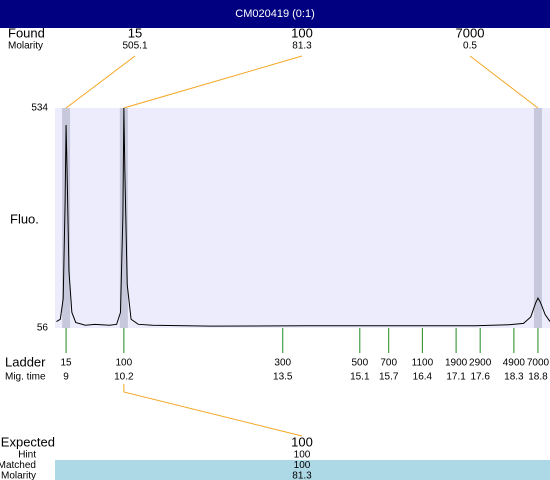  What do you see at coordinates (302, 46) in the screenshot?
I see `found-molarity: 81.3` at bounding box center [302, 46].